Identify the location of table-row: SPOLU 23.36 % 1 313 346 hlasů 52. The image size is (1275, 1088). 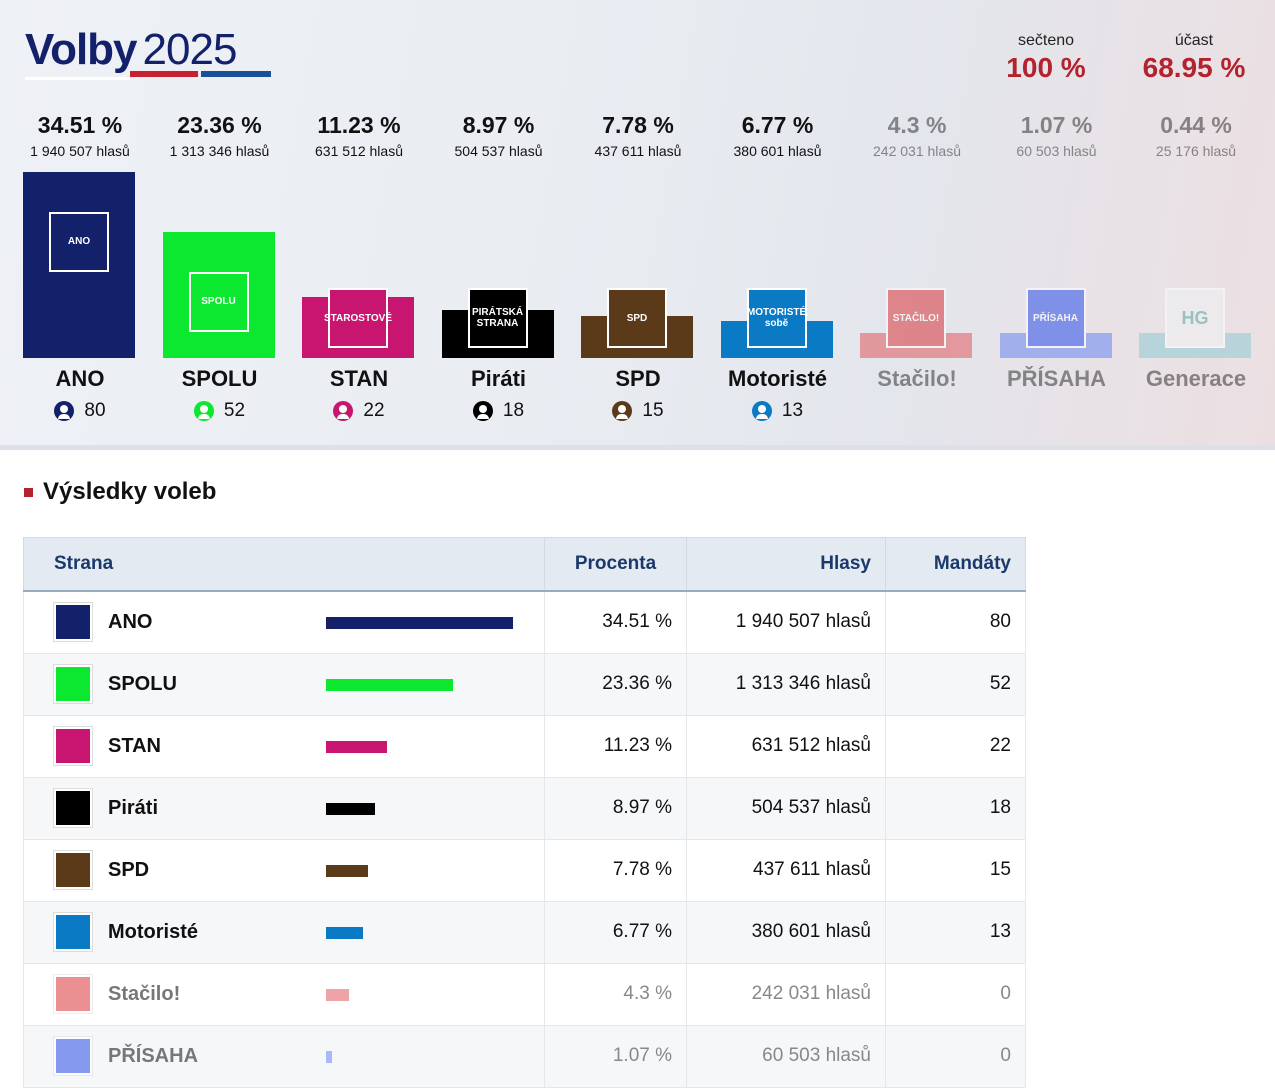
(524, 684).